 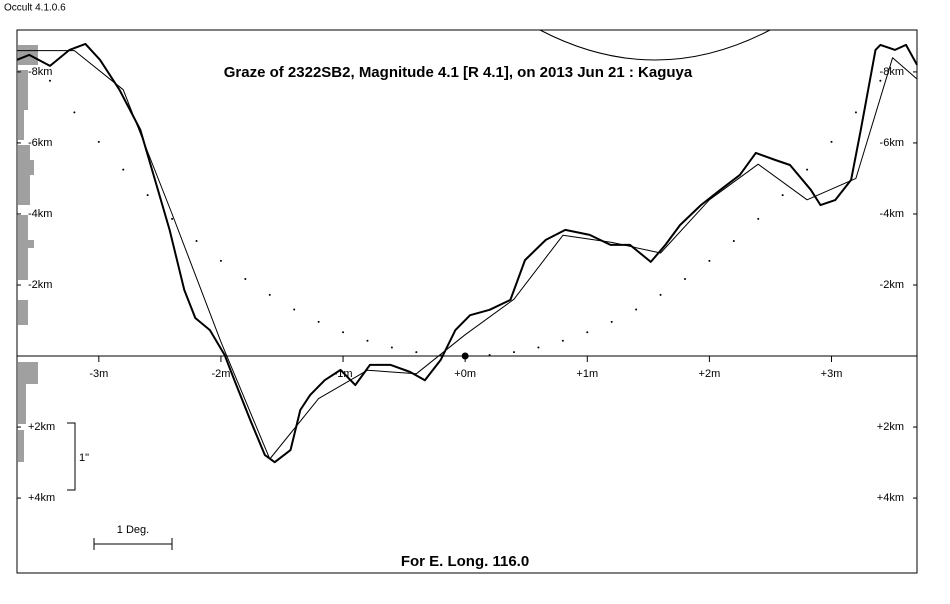 What do you see at coordinates (71, 456) in the screenshot?
I see `scale-bar-vertical` at bounding box center [71, 456].